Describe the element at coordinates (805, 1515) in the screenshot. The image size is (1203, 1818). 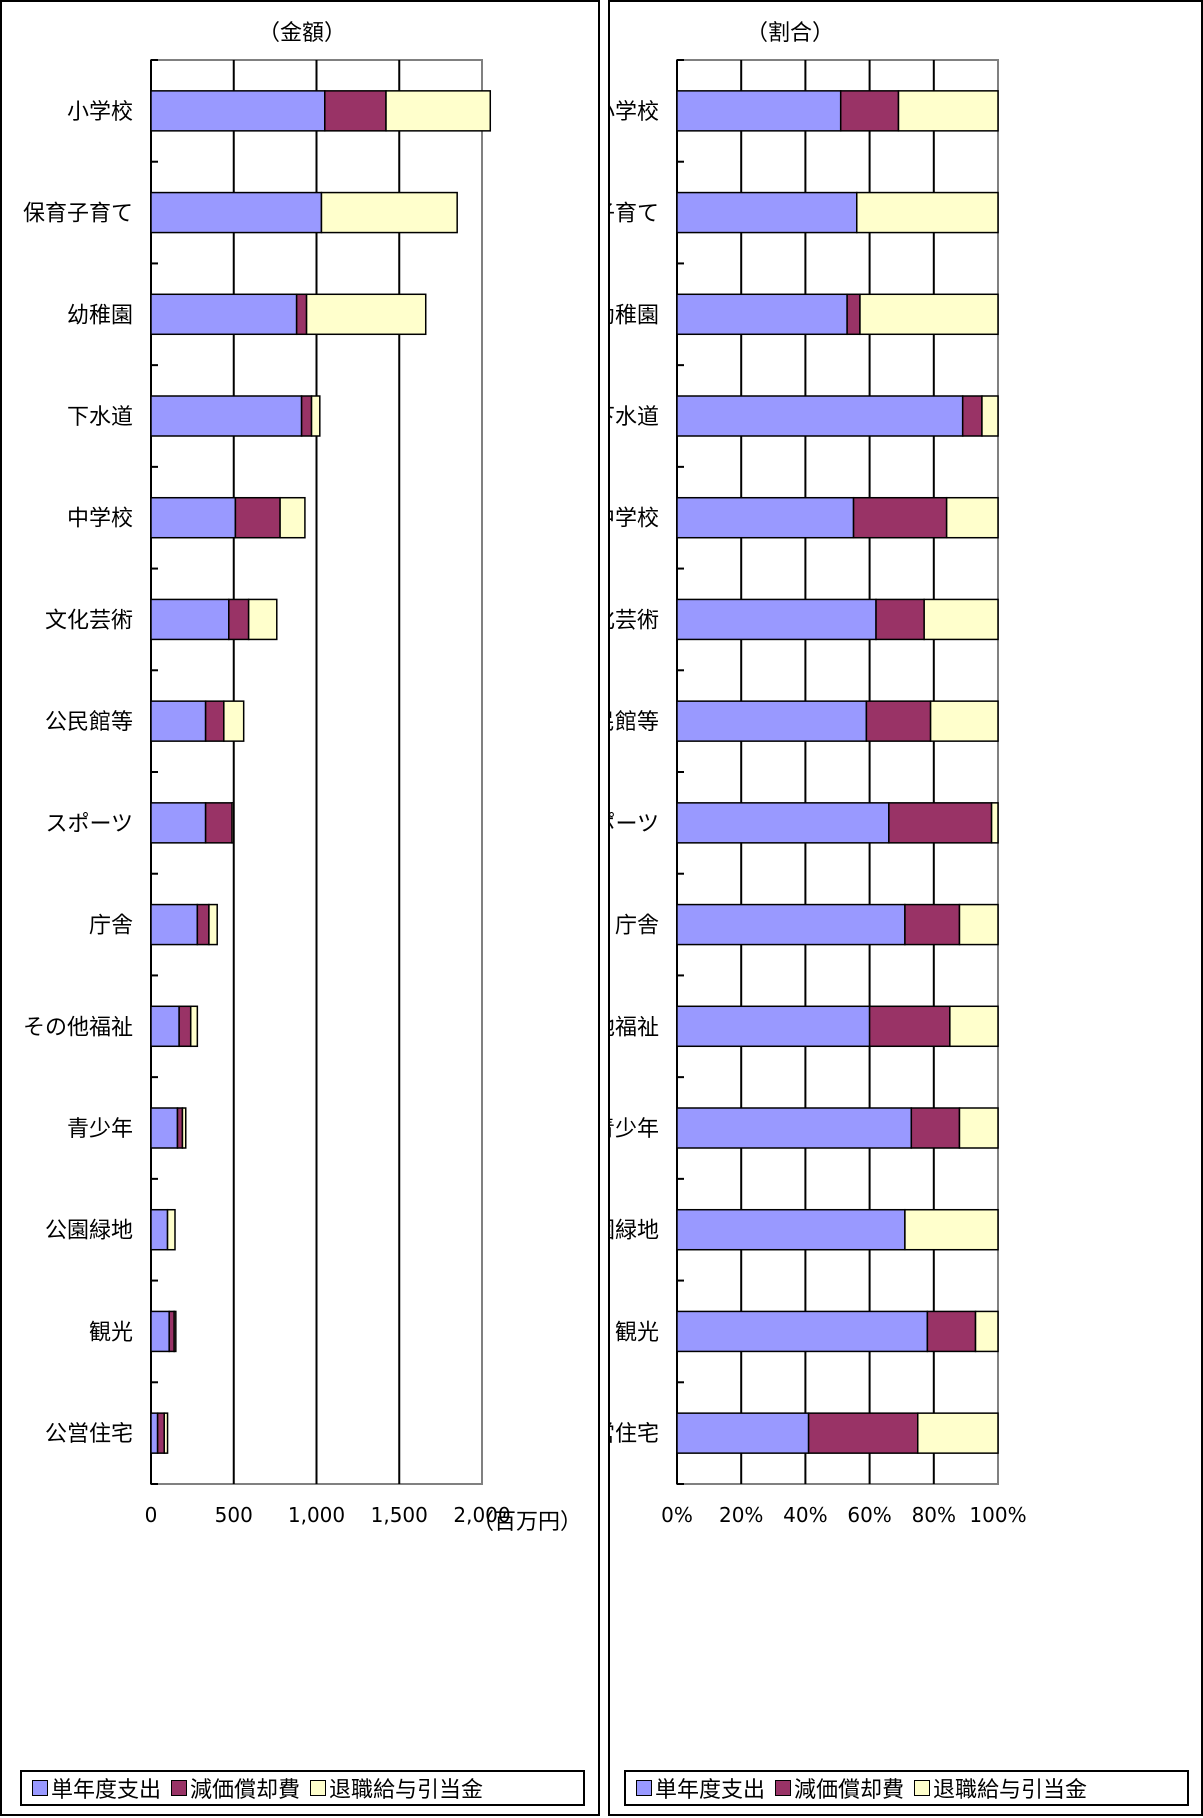
I see `ratio-x-tick-label: 40%` at that location.